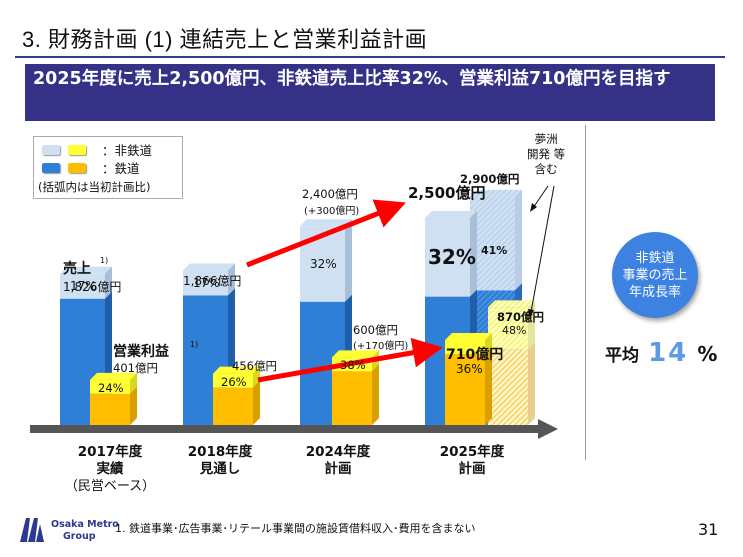 The image size is (743, 557). What do you see at coordinates (546, 154) in the screenshot?
I see `yumeshima-note: 夢洲 開発 等 含む` at bounding box center [546, 154].